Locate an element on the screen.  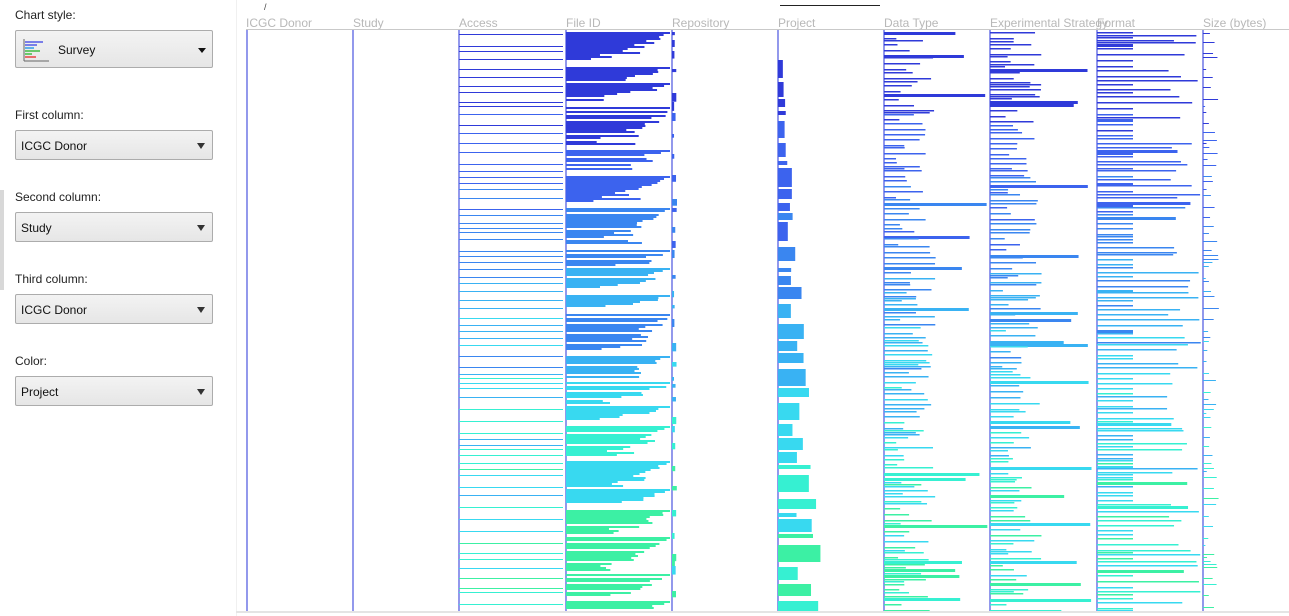
second-column-dropdown: Study is located at coordinates (114, 227).